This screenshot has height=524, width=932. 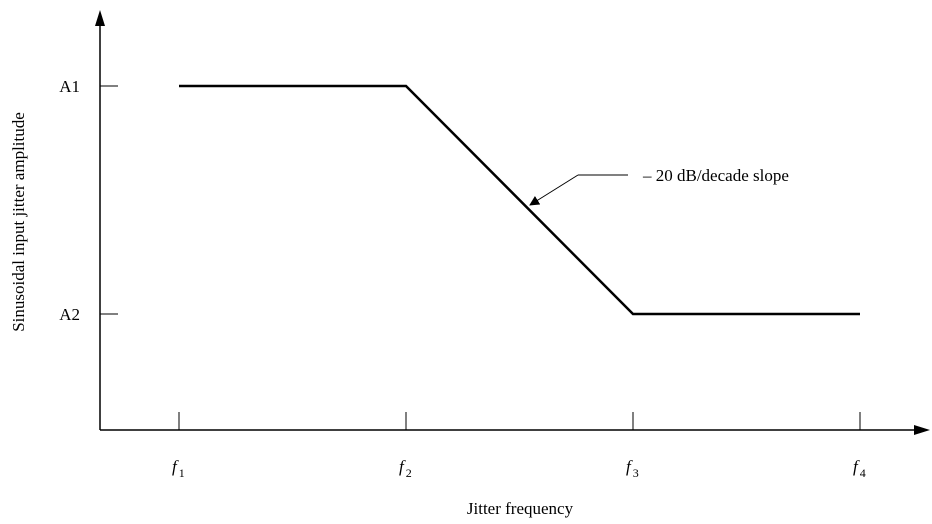 I want to click on y-tick-label: A2, so click(x=69, y=314).